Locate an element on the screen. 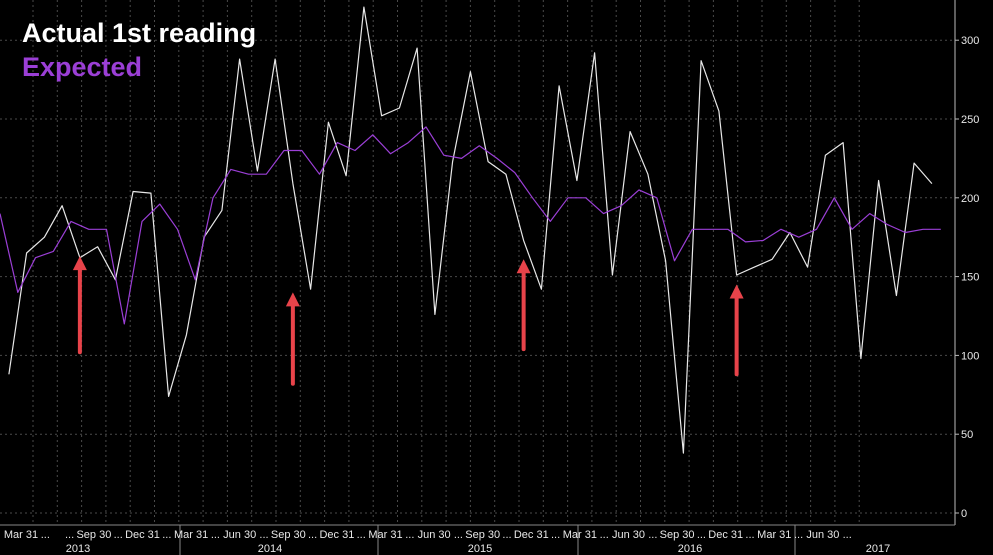 This screenshot has width=993, height=555. y-tick-label: 300 is located at coordinates (970, 41).